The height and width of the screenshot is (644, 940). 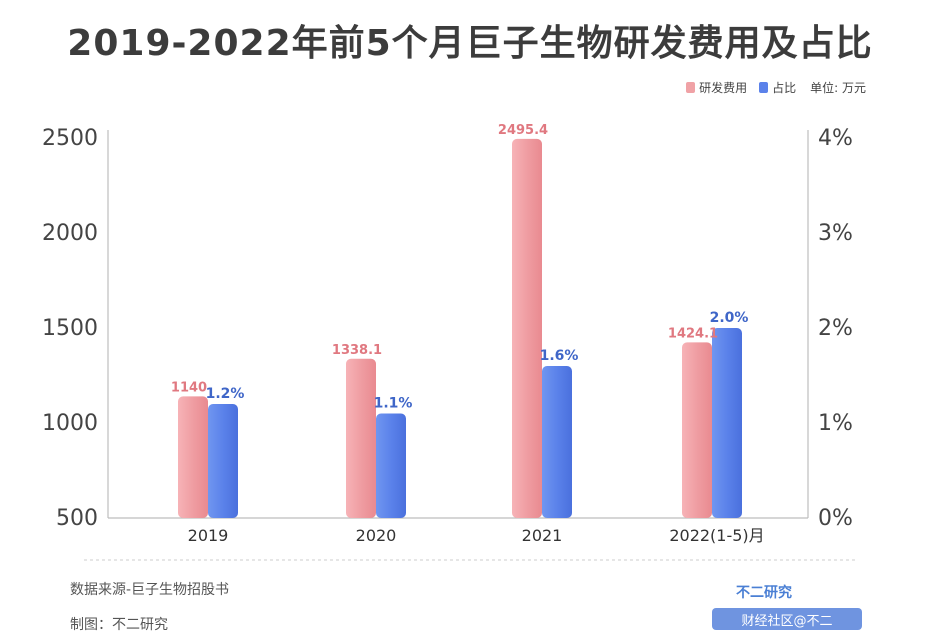 I want to click on legend-item-ratio: 占比, so click(x=777, y=87).